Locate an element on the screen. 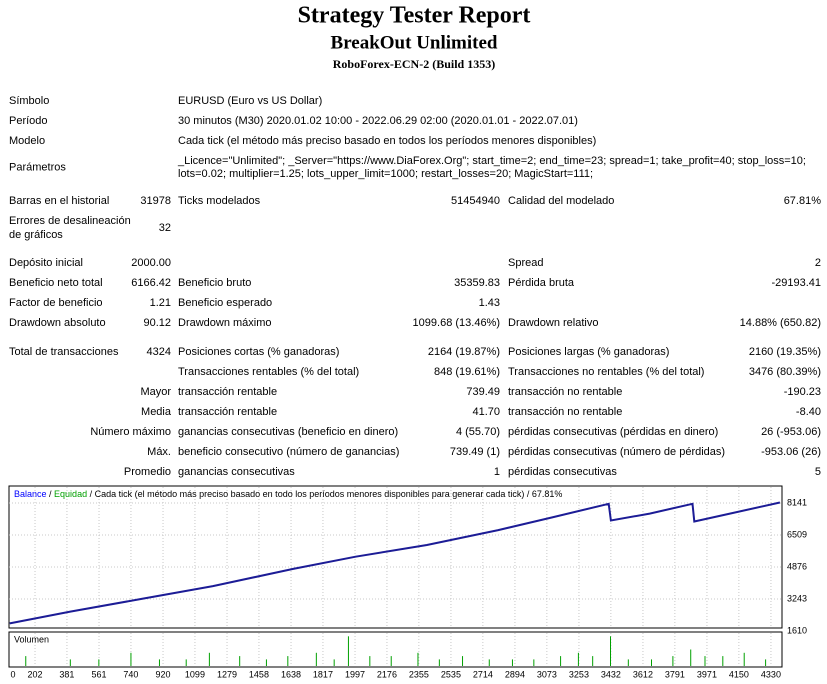 Image resolution: width=827 pixels, height=684 pixels. x-tick-label: 1997 is located at coordinates (355, 674).